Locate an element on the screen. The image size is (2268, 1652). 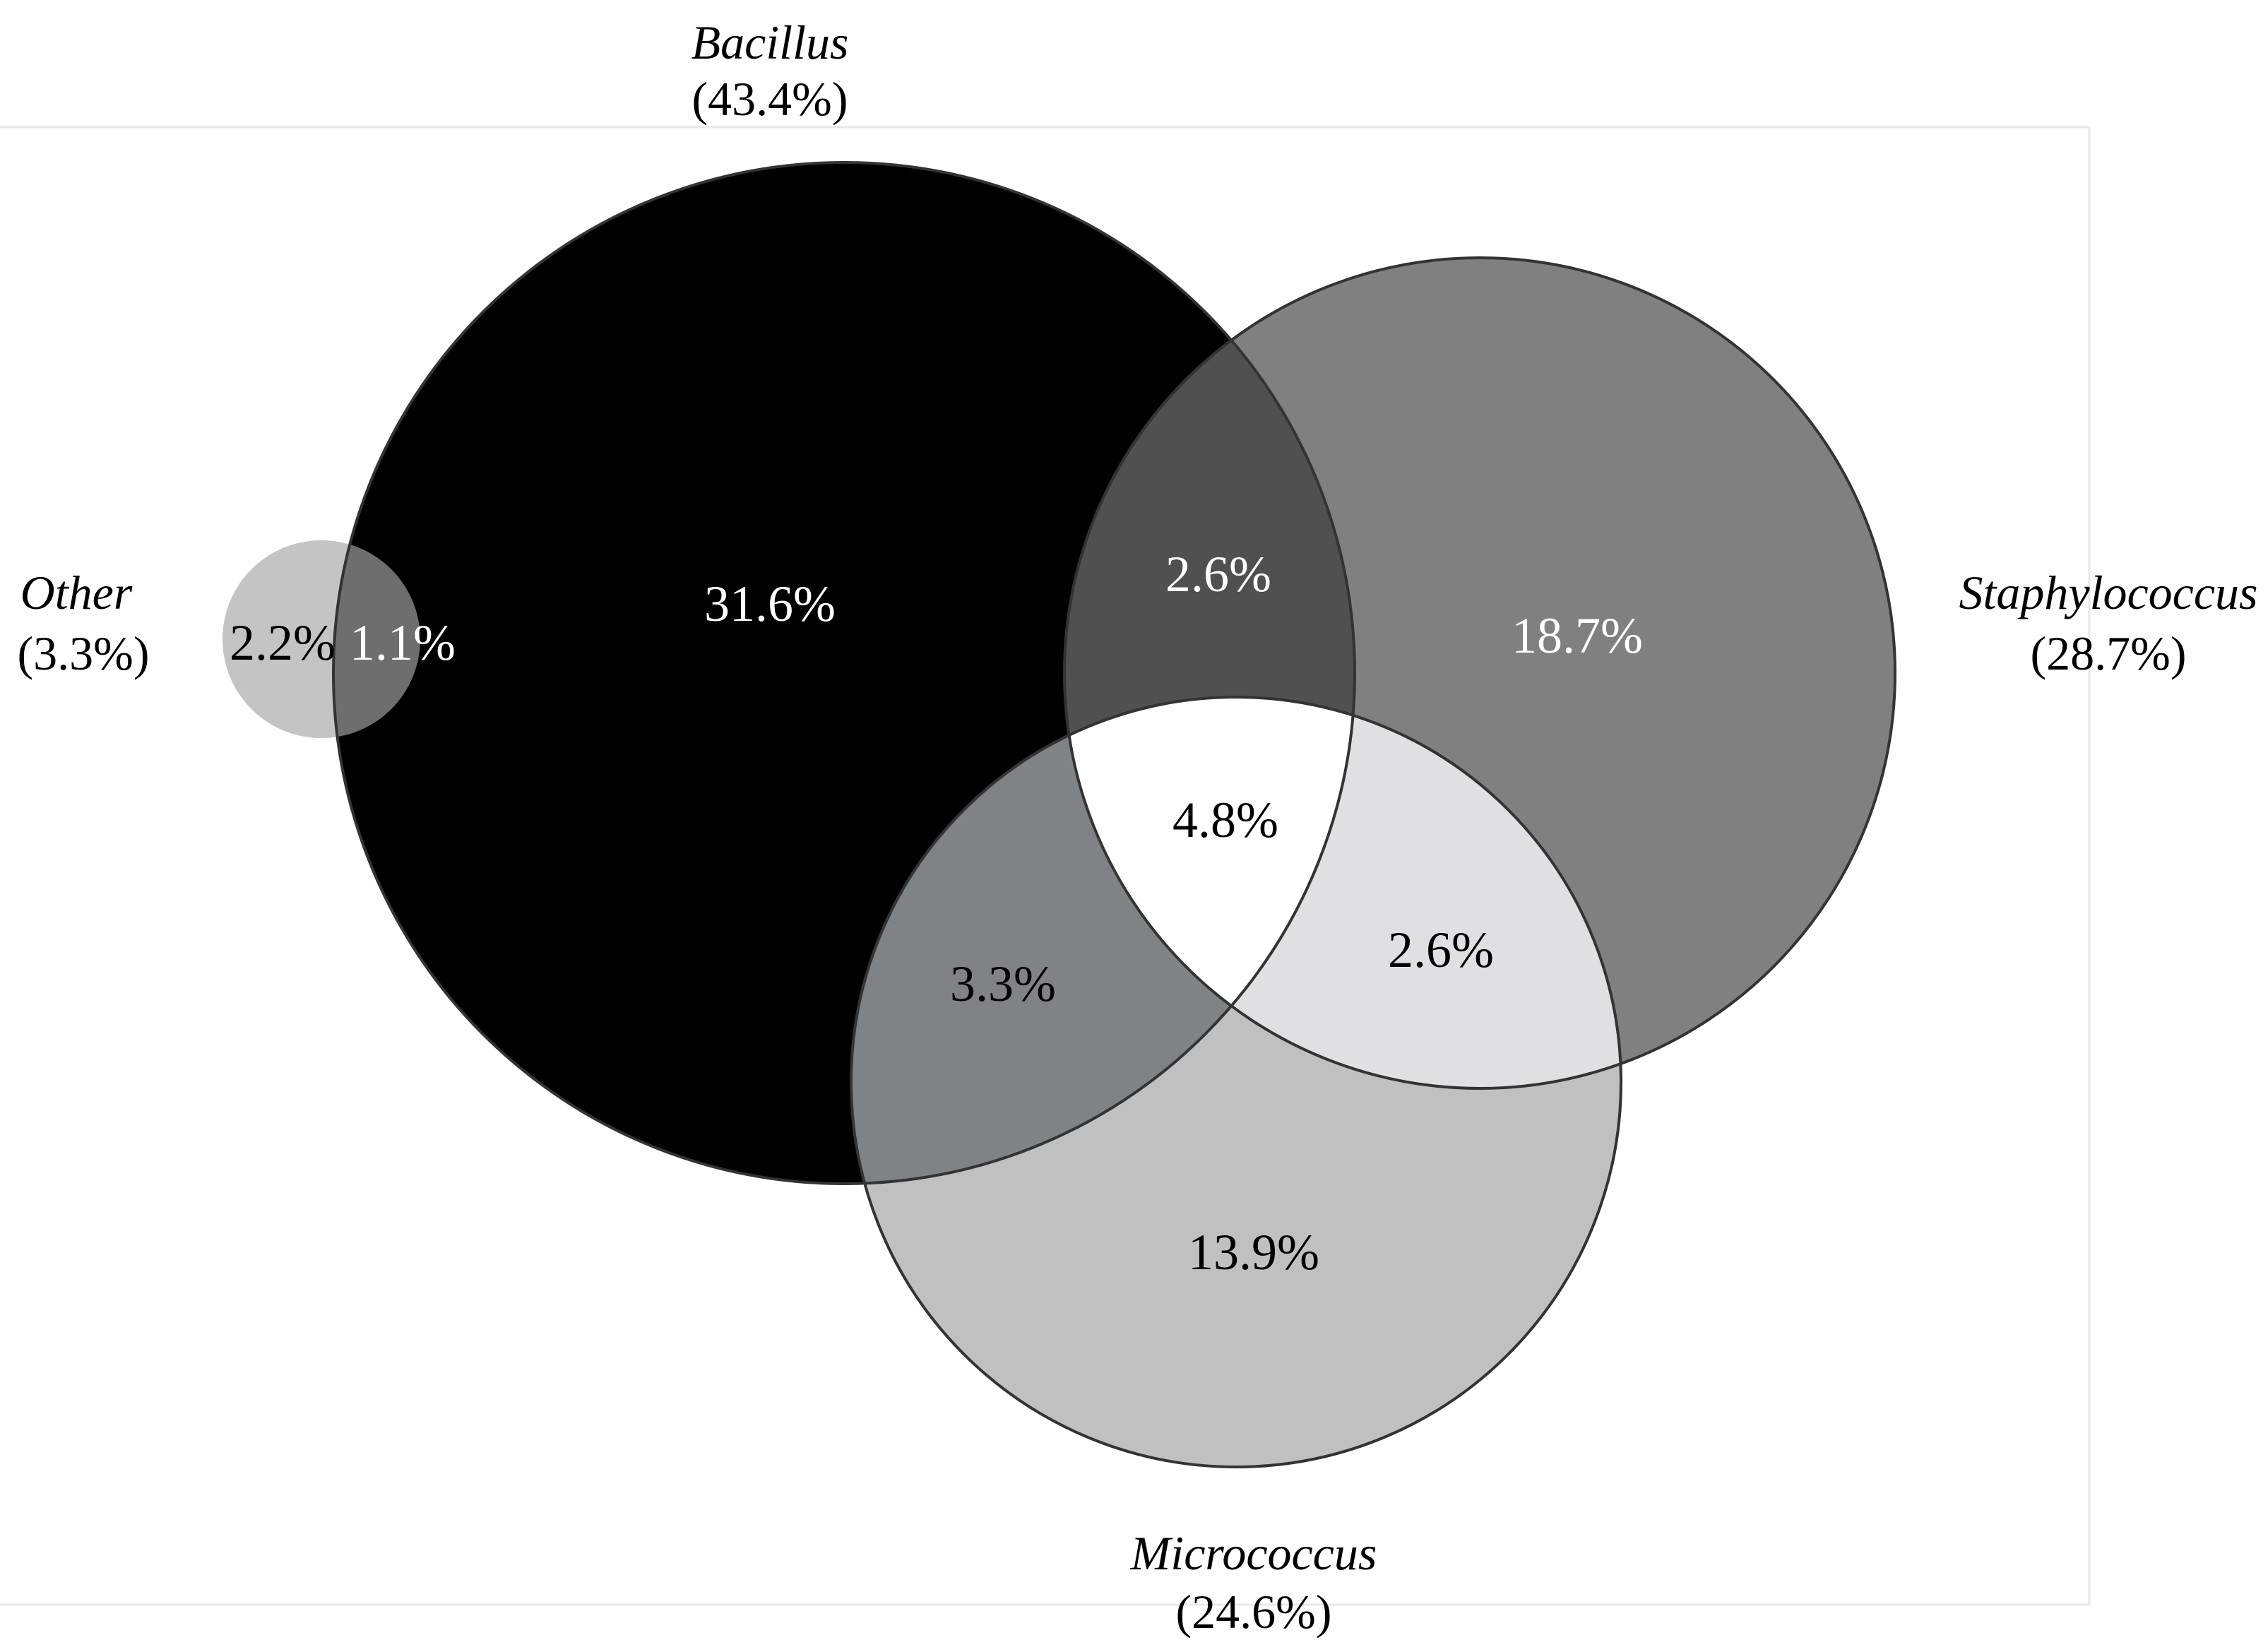
bacillus-label: Bacillus is located at coordinates (770, 42).